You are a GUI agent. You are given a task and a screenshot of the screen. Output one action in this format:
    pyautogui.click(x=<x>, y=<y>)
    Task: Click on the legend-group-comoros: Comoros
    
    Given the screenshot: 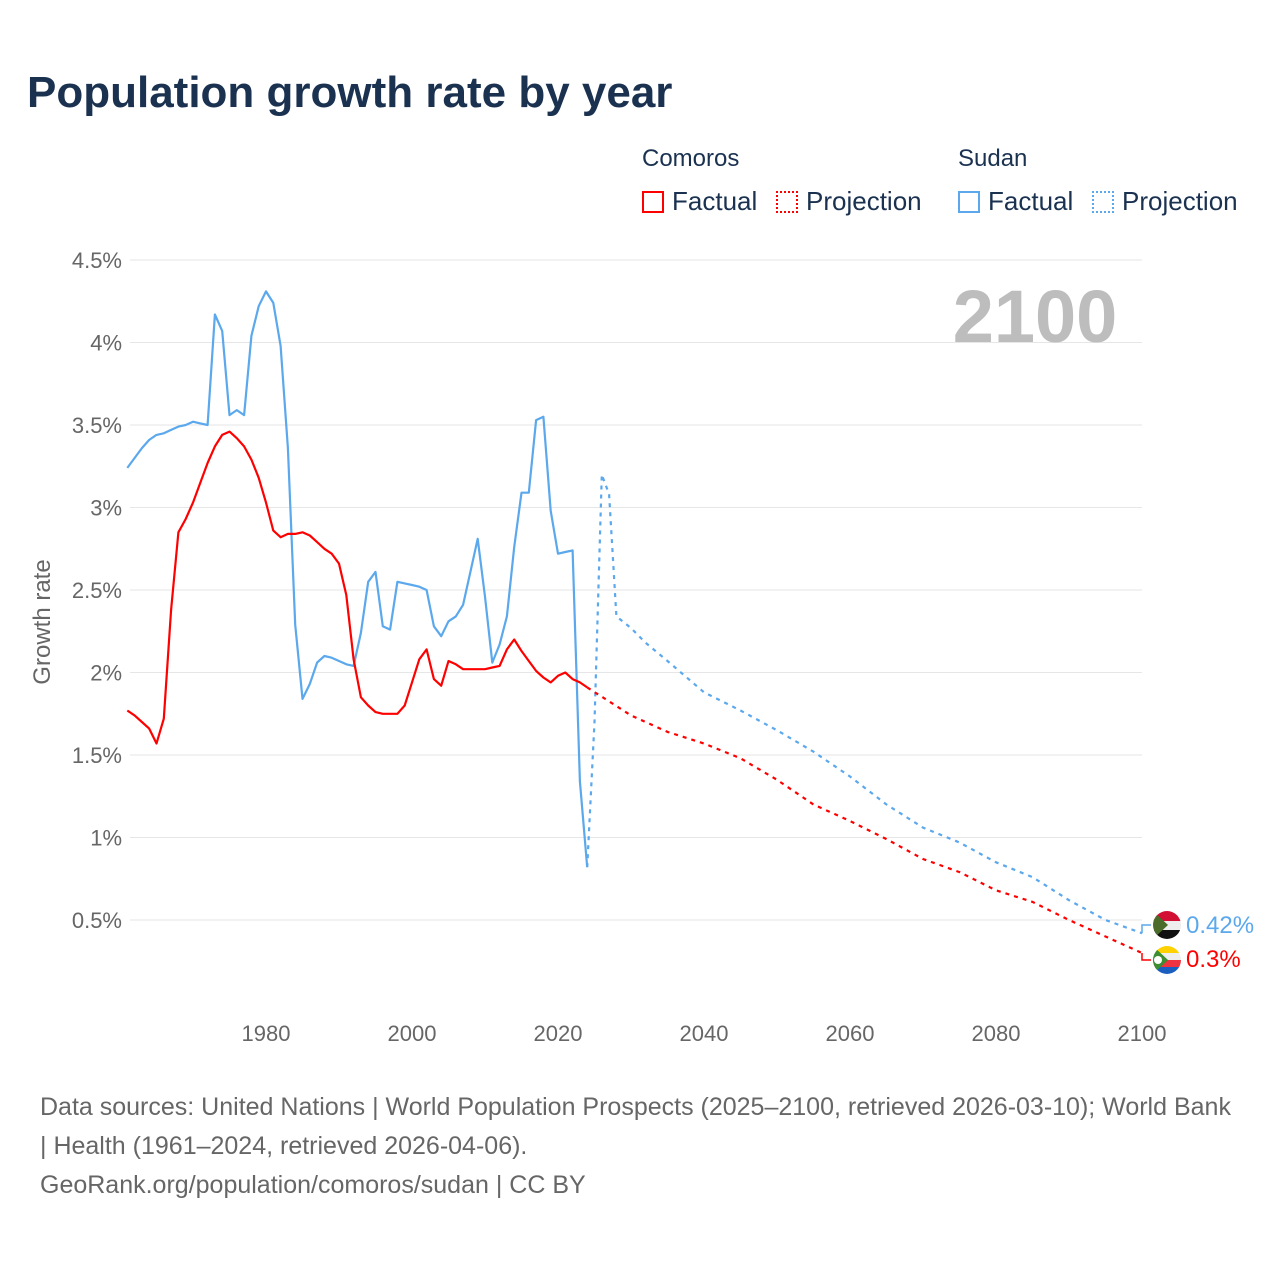 What is the action you would take?
    pyautogui.click(x=691, y=158)
    